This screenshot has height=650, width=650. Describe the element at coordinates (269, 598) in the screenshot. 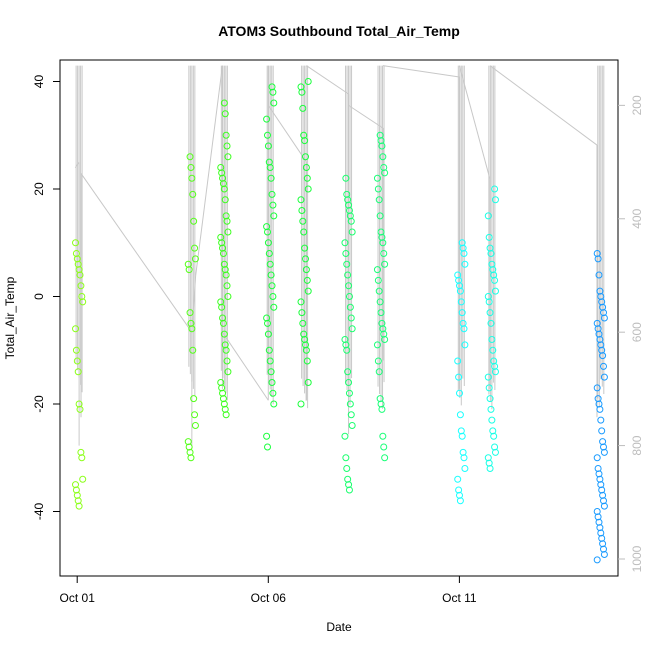

I see `x-tick-label: Oct 06` at that location.